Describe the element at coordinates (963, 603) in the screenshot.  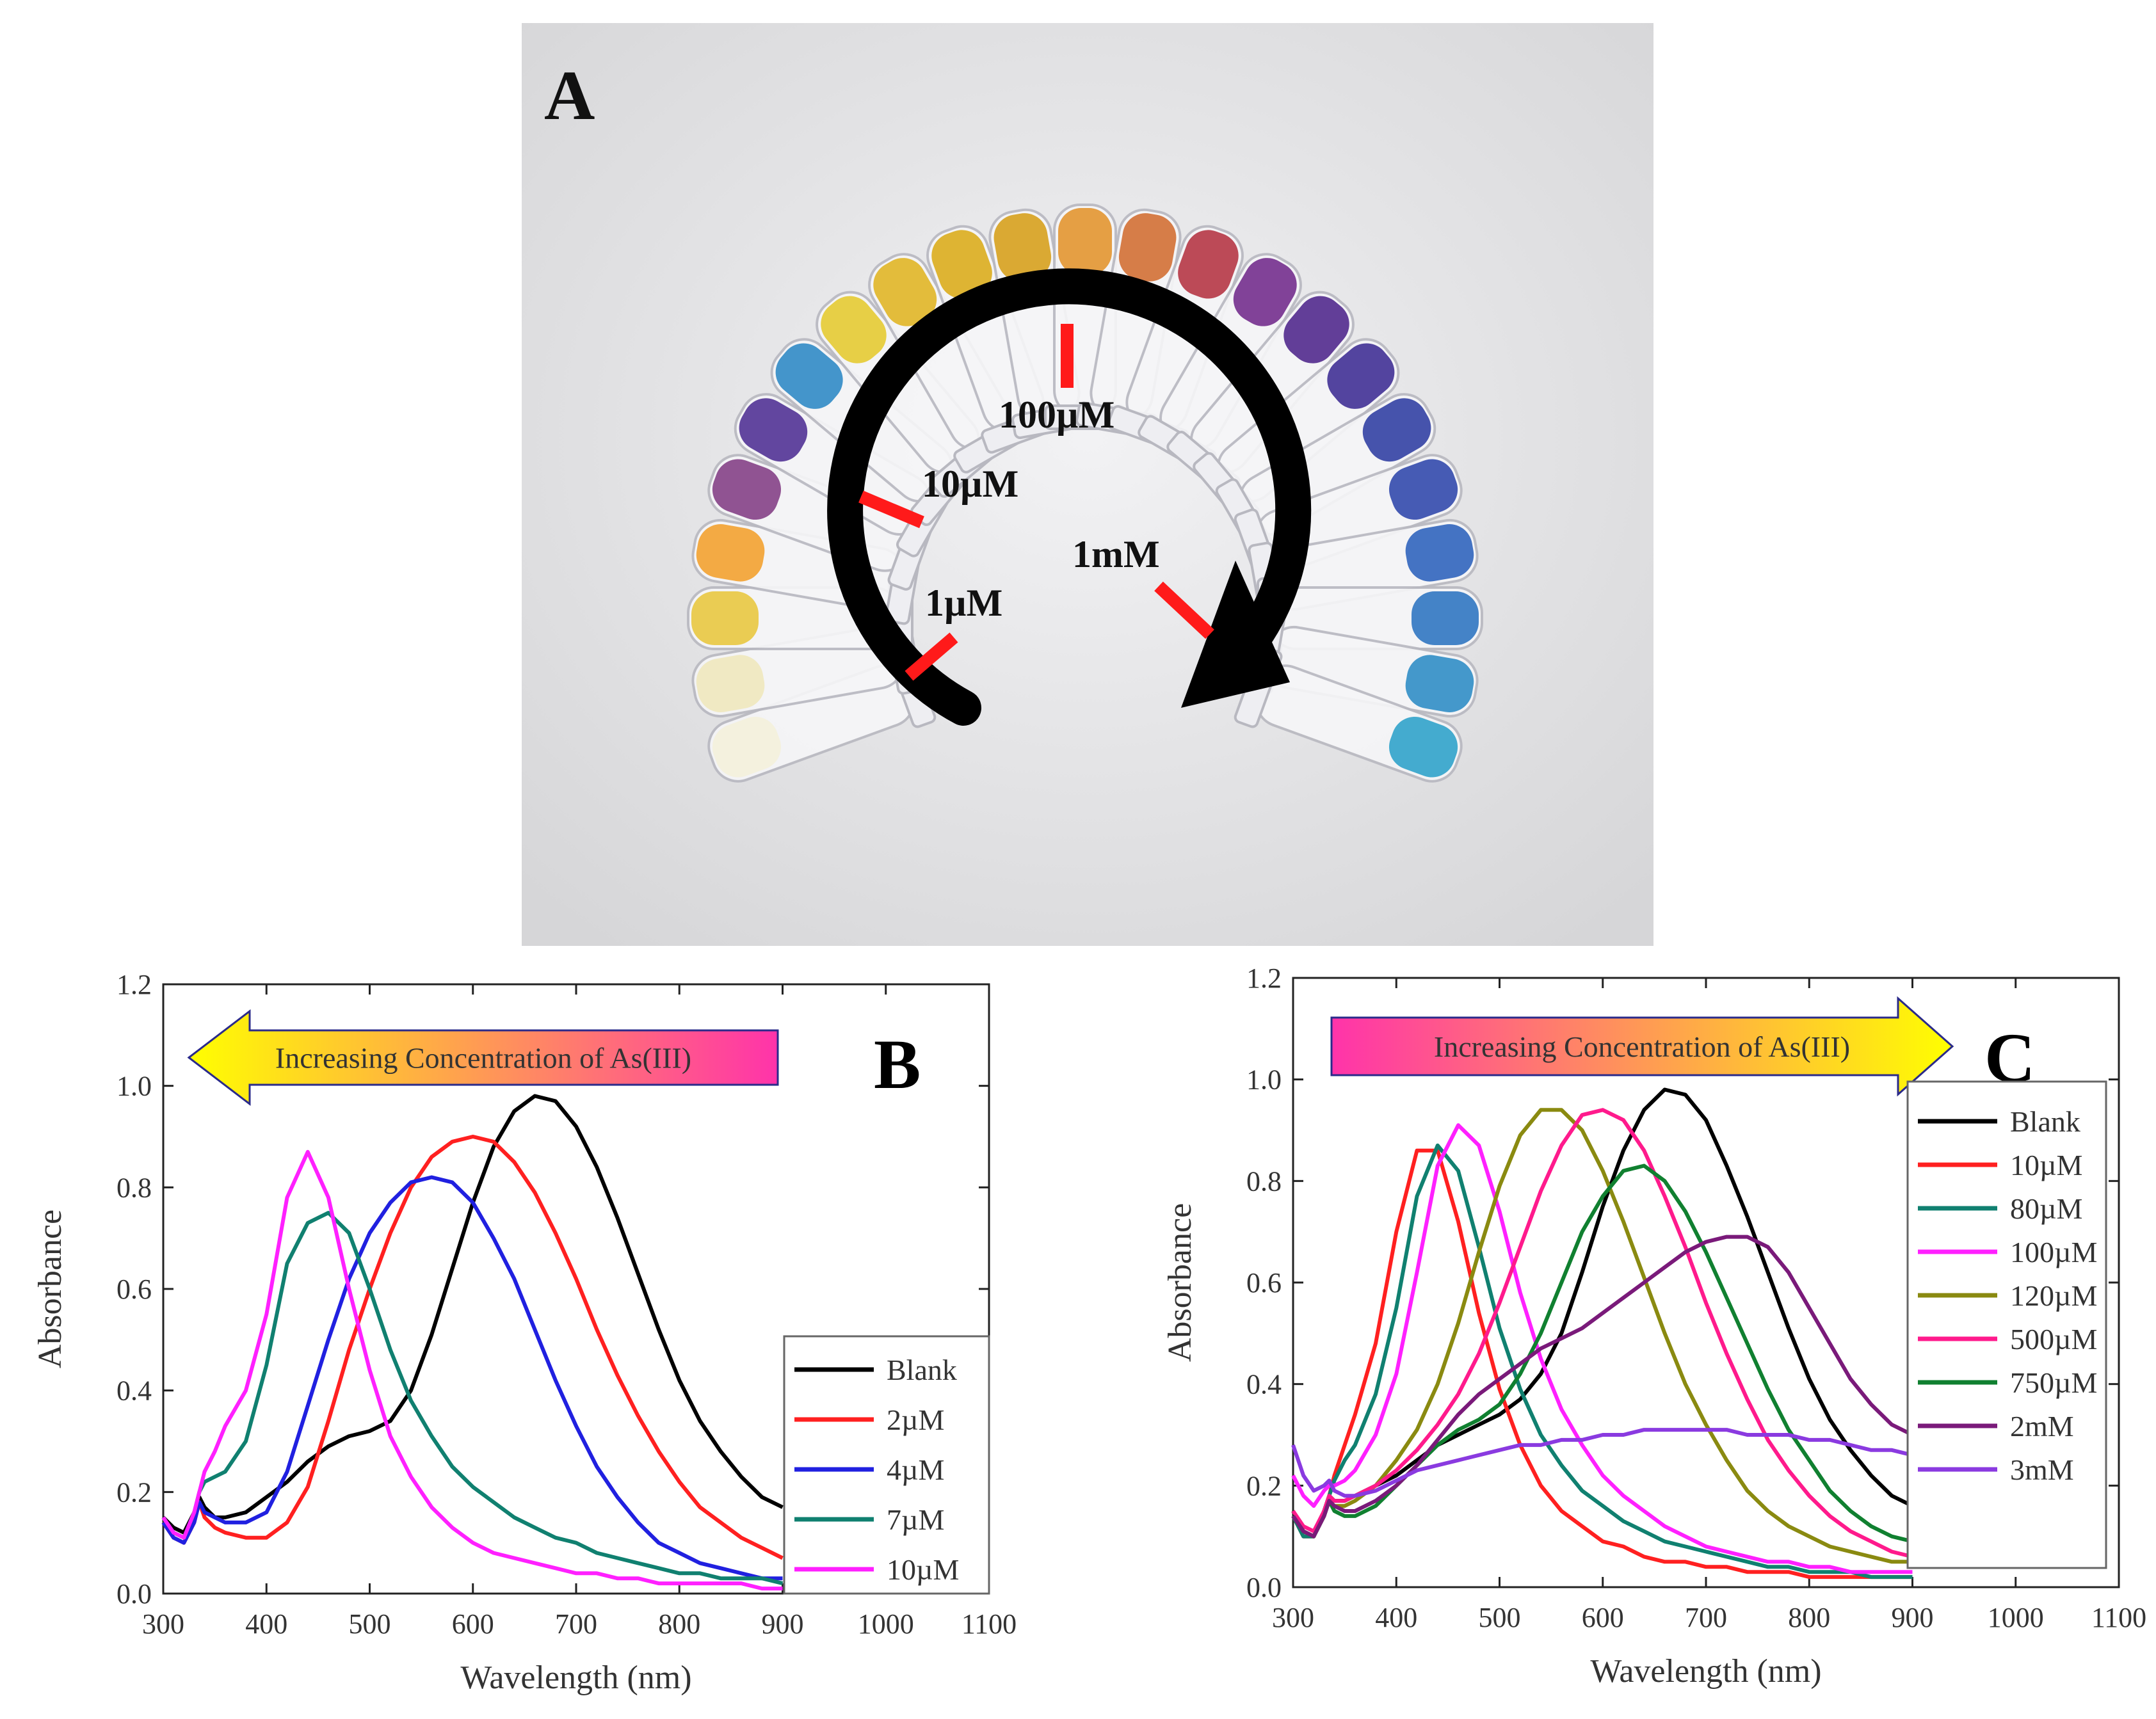
I see `marker-label-1um: 1µM` at that location.